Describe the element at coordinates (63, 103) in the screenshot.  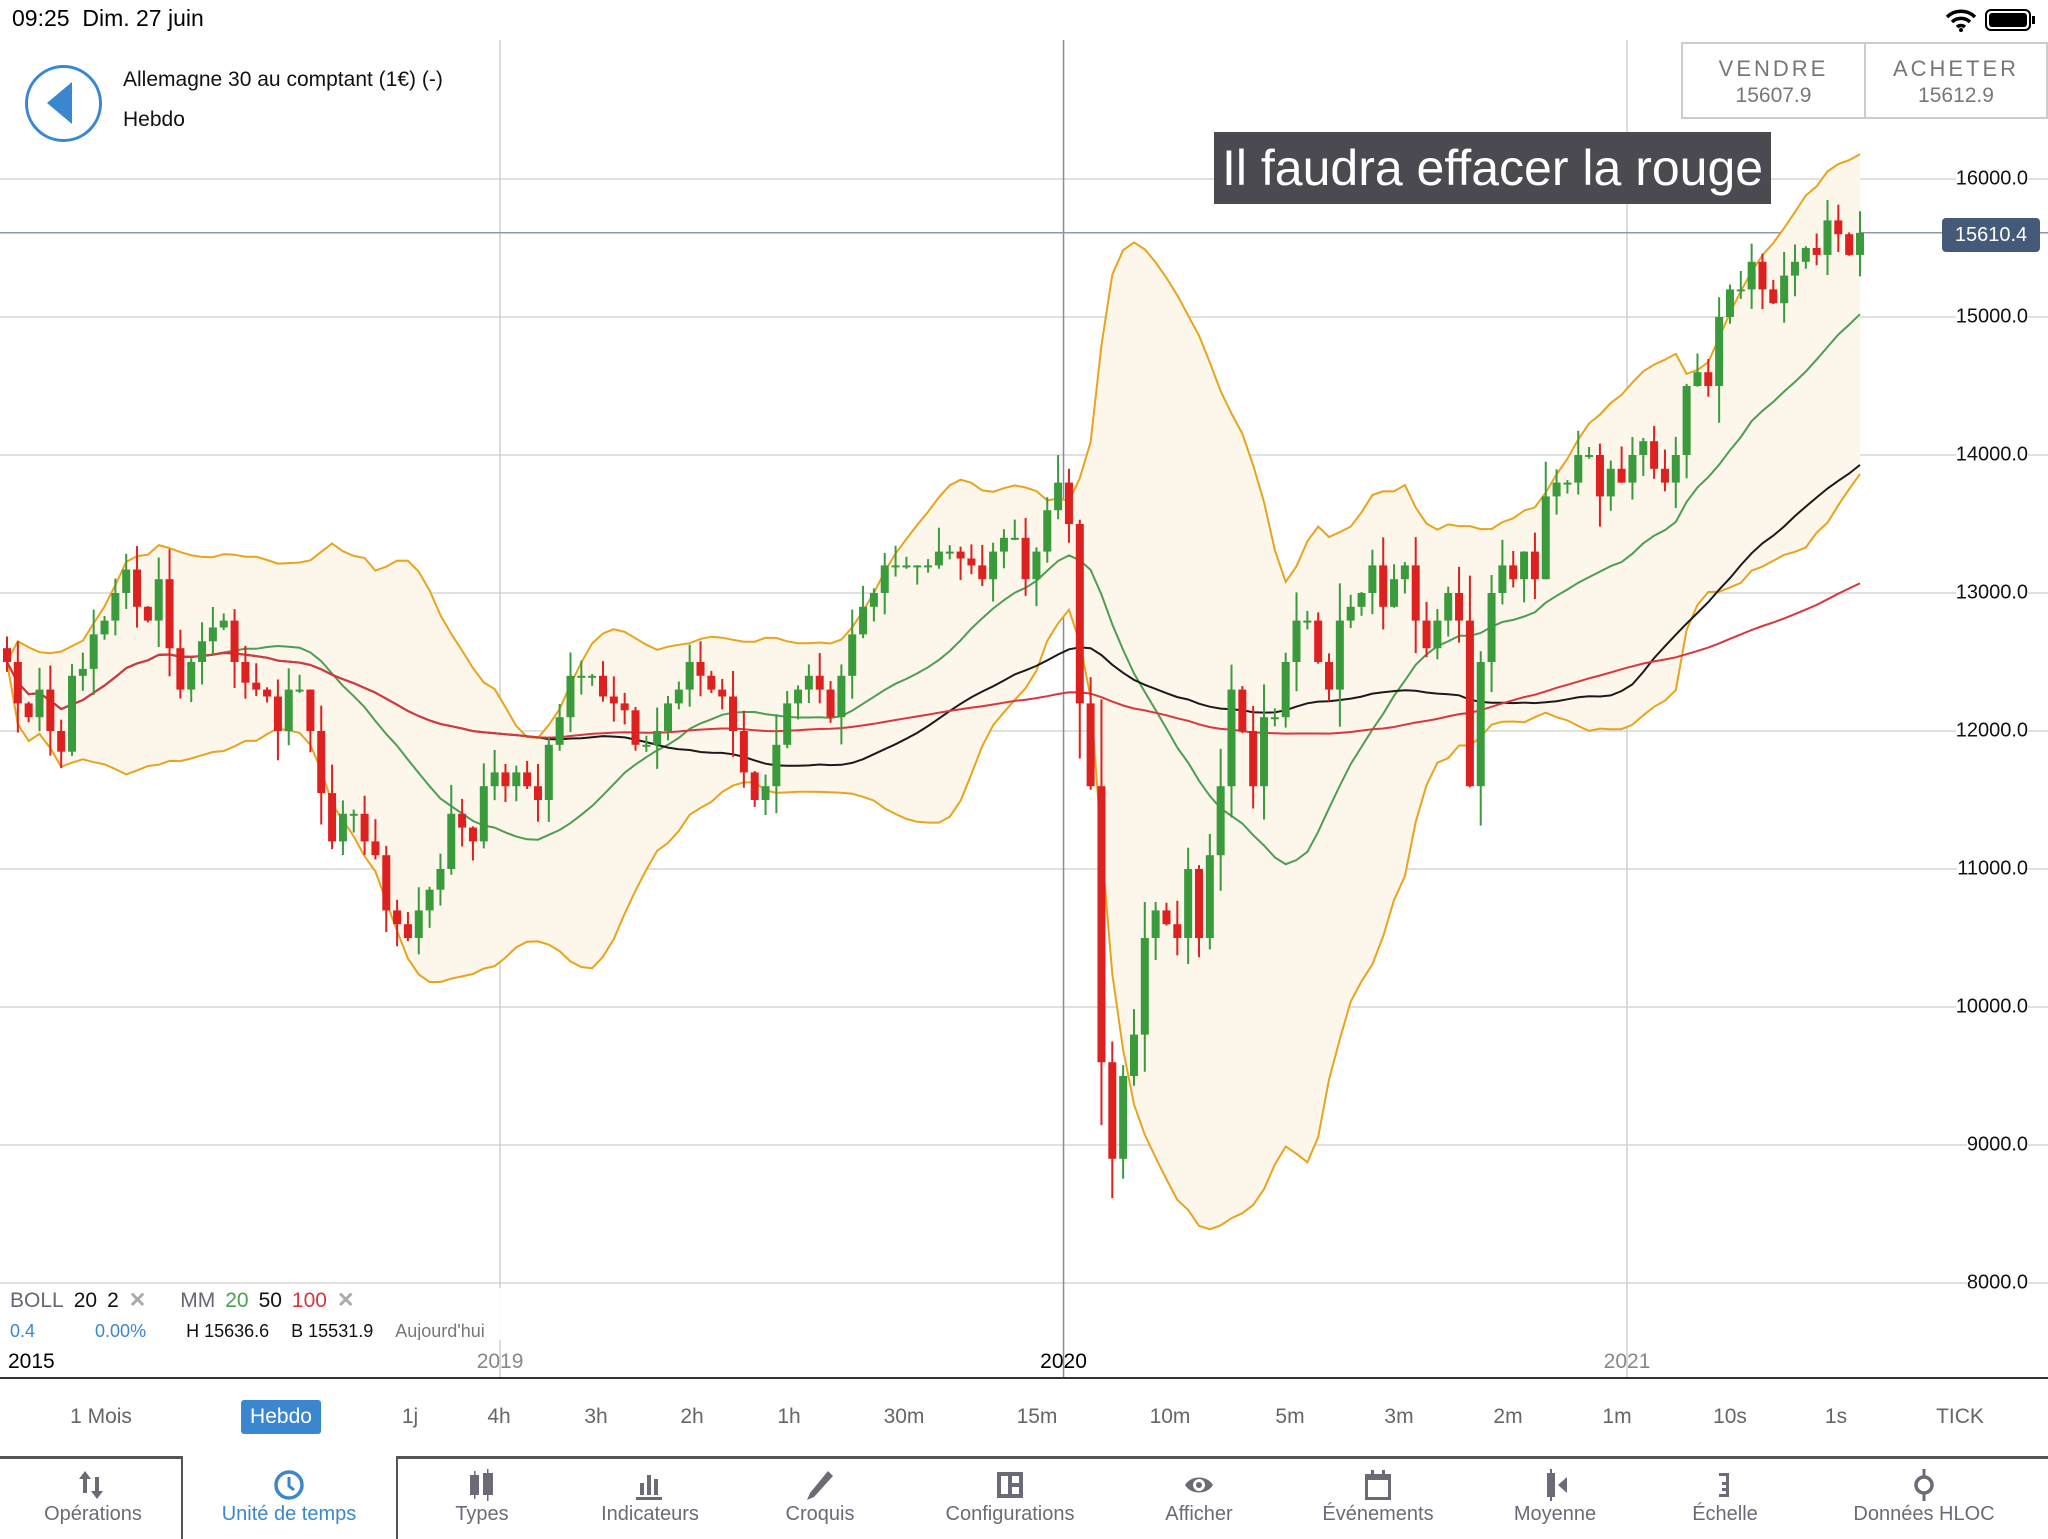
I see `back-button` at that location.